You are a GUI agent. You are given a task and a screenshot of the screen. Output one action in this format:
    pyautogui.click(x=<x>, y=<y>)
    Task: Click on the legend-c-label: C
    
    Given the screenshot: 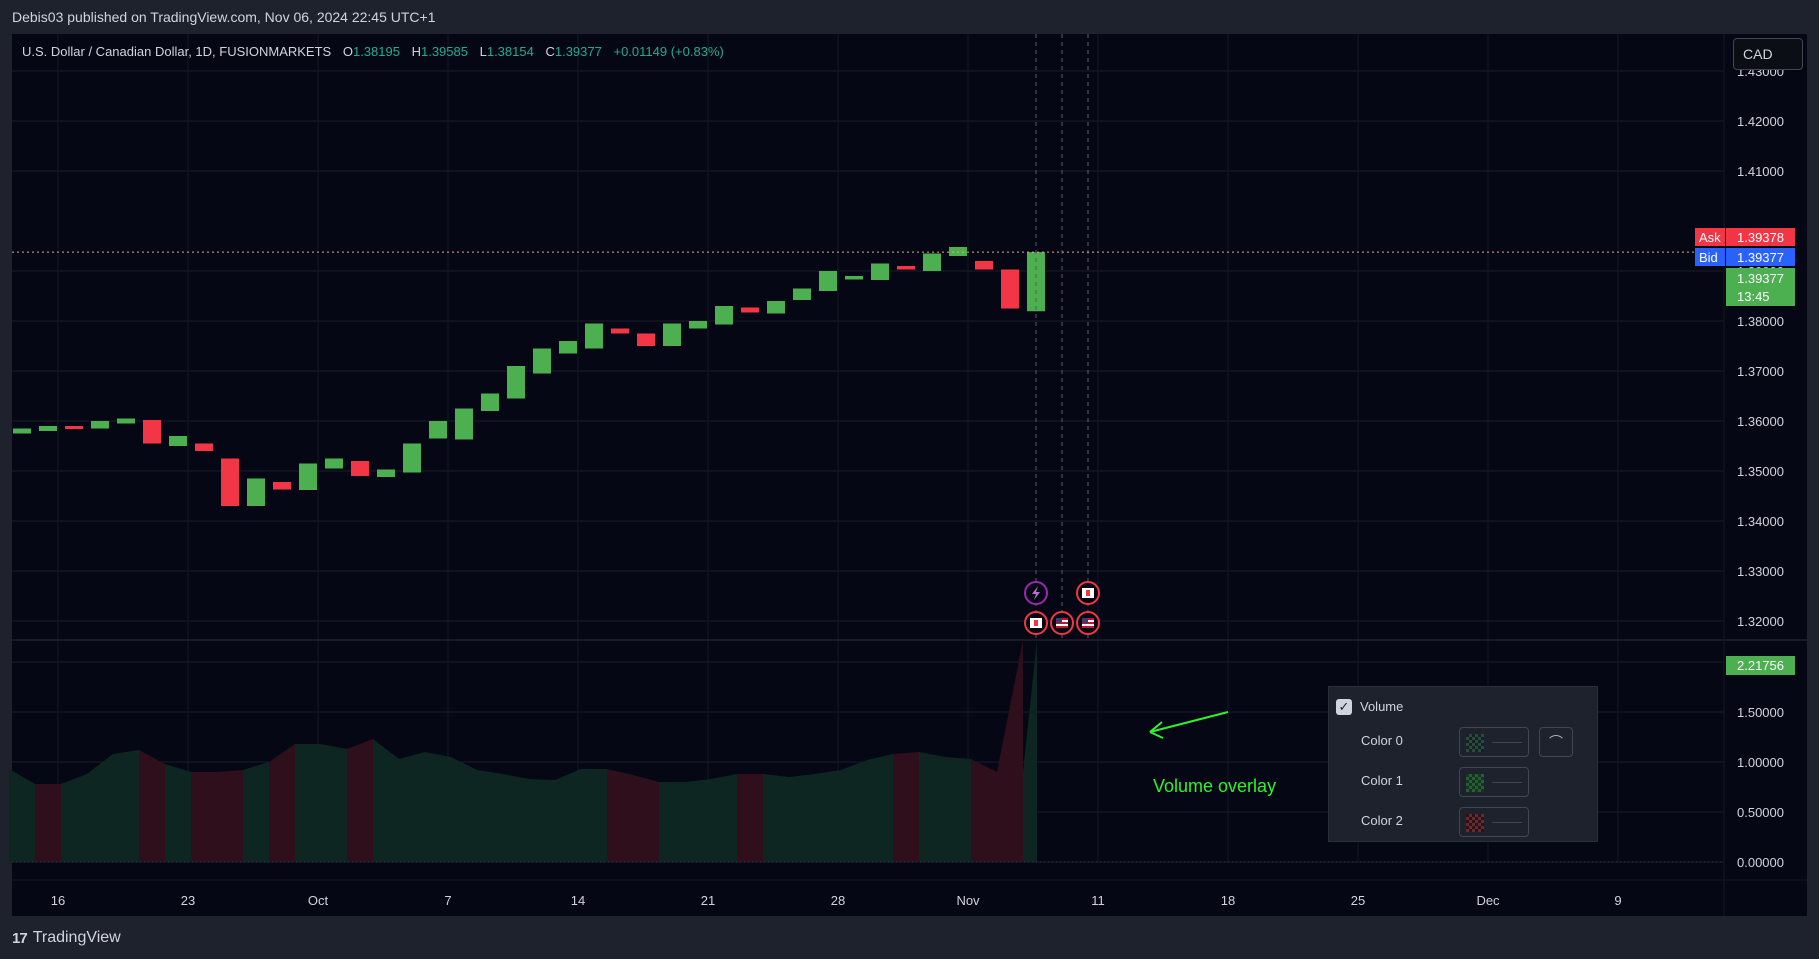 What is the action you would take?
    pyautogui.click(x=549, y=51)
    